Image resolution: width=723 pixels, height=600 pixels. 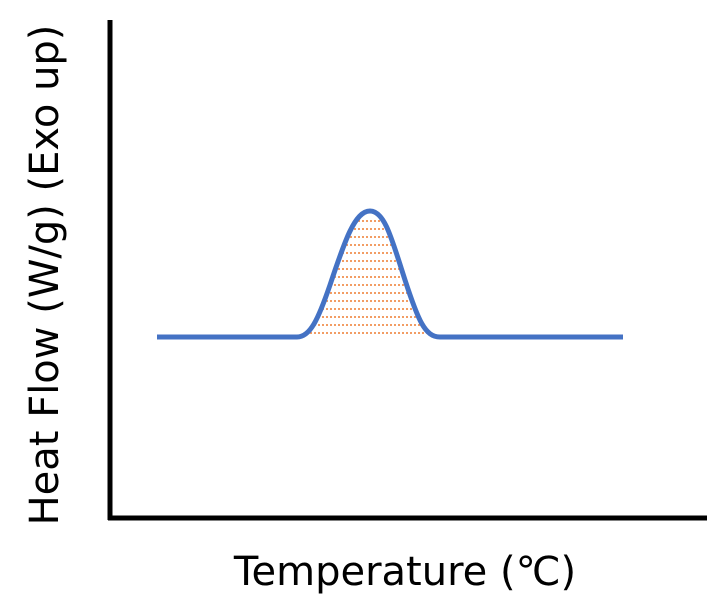 I want to click on x-axis-label: Temperature (℃), so click(x=404, y=572).